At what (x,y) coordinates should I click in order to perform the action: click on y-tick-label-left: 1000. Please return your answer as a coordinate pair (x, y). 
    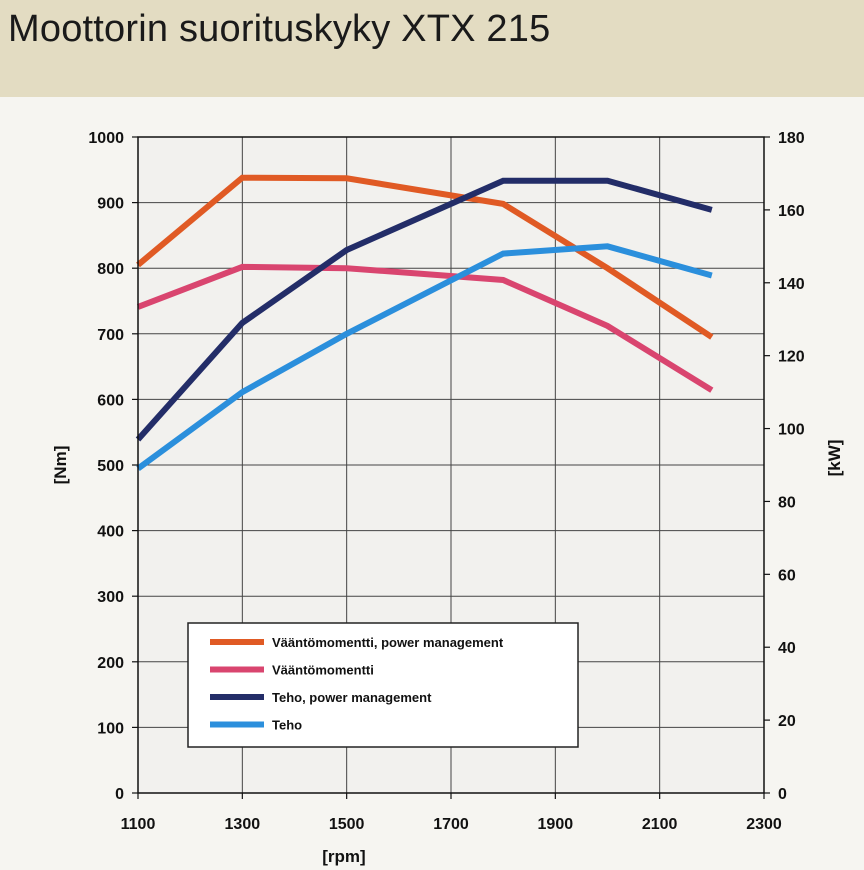
    Looking at the image, I should click on (106, 138).